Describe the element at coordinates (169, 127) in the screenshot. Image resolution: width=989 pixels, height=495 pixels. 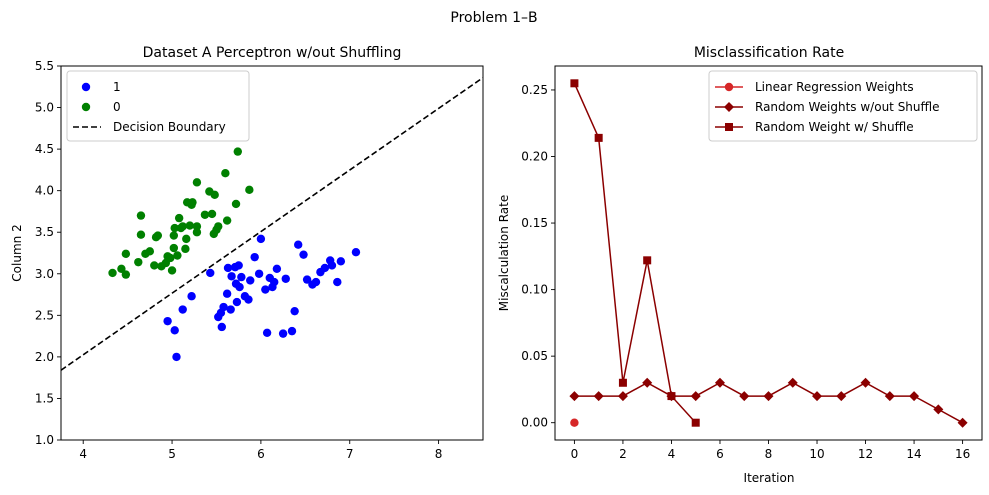
I see `legend-label: Decision Boundary` at that location.